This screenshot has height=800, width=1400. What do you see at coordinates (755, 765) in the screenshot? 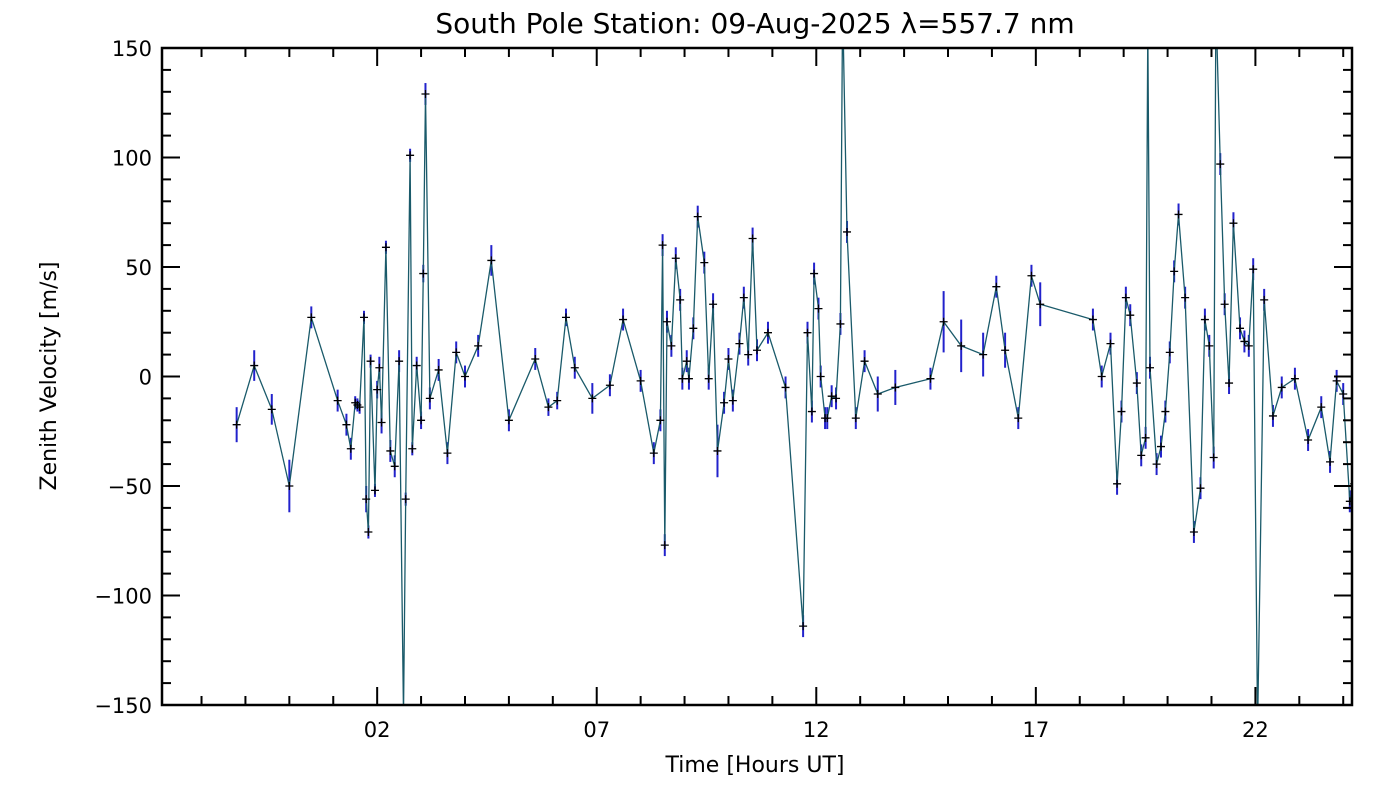
I see `x-axis-label: Time [Hours UT]` at bounding box center [755, 765].